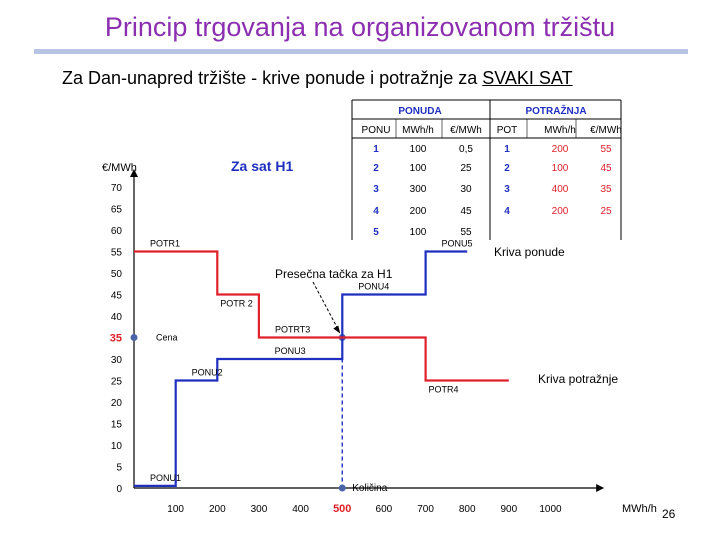  Describe the element at coordinates (117, 210) in the screenshot. I see `y-tick-label: 65` at that location.